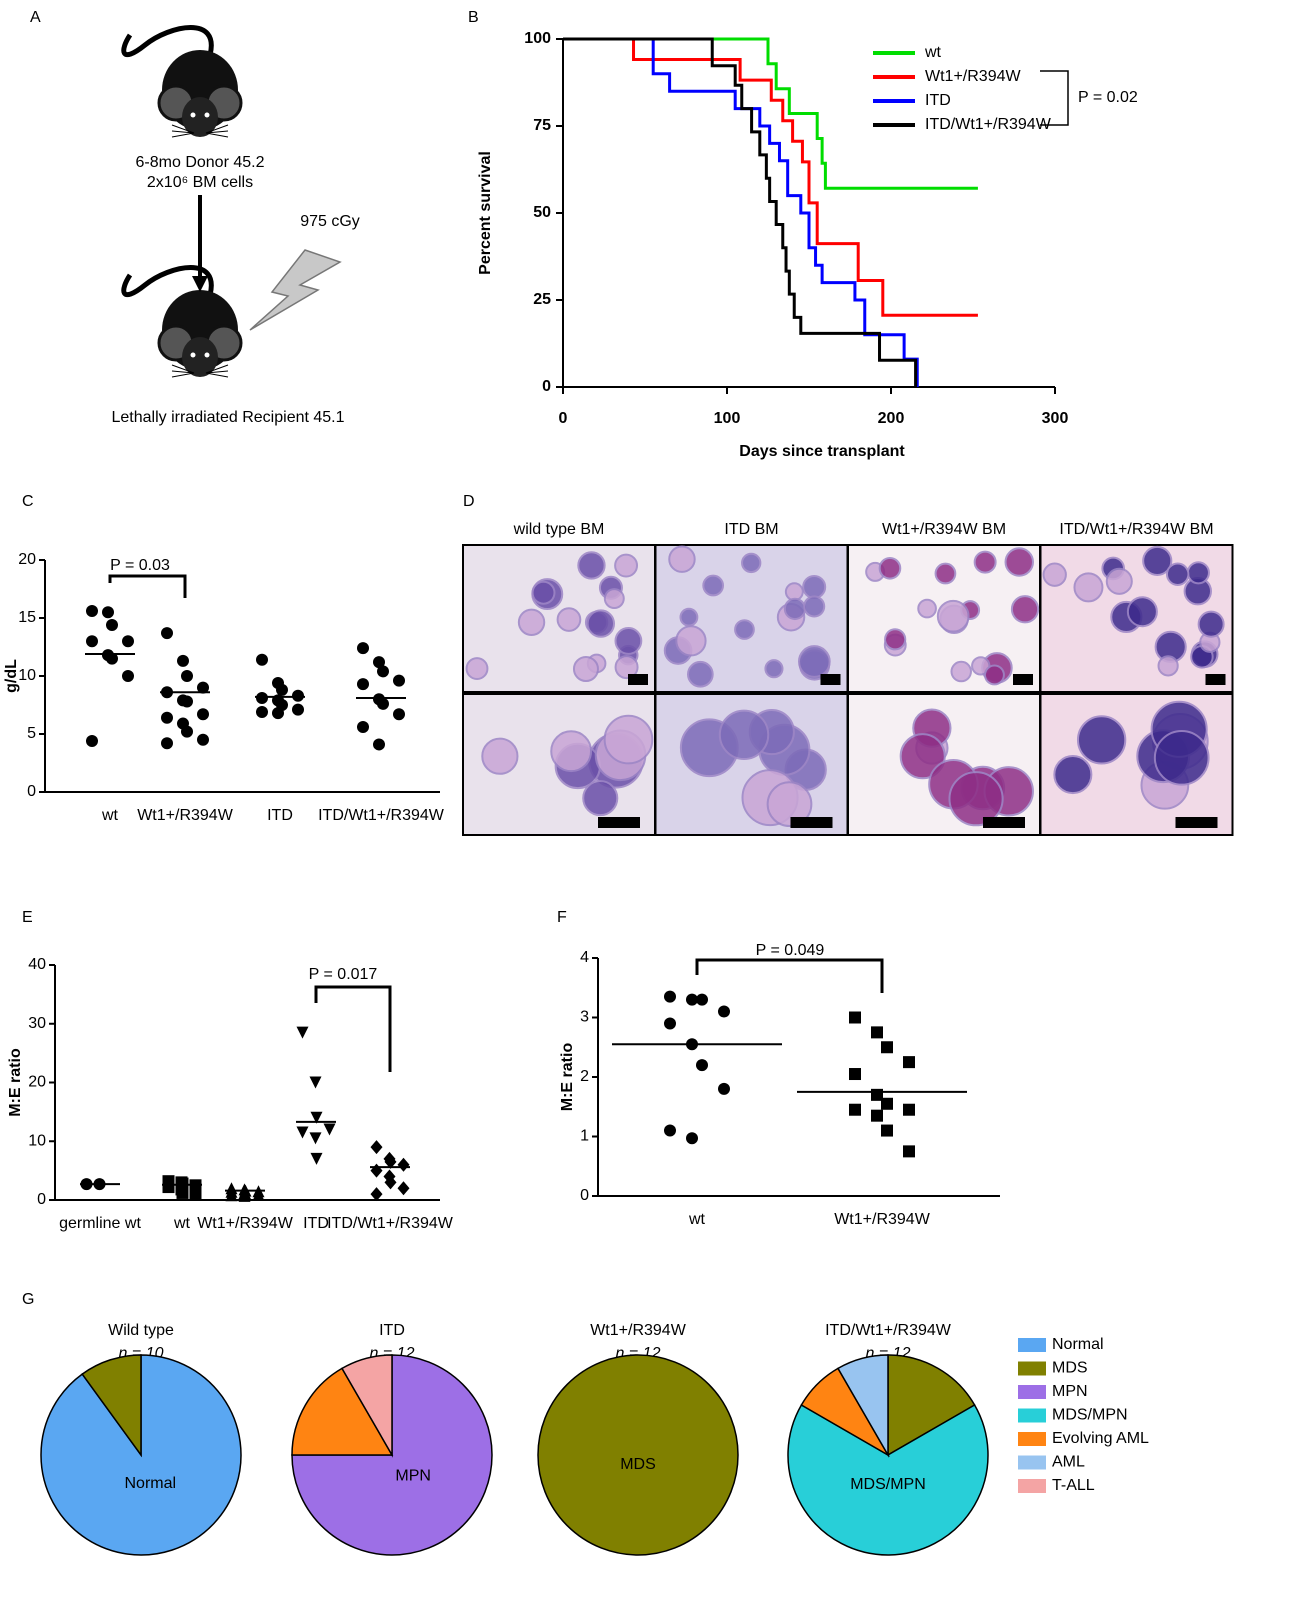  I want to click on cells-label: 2x10⁶ BM cells, so click(200, 182).